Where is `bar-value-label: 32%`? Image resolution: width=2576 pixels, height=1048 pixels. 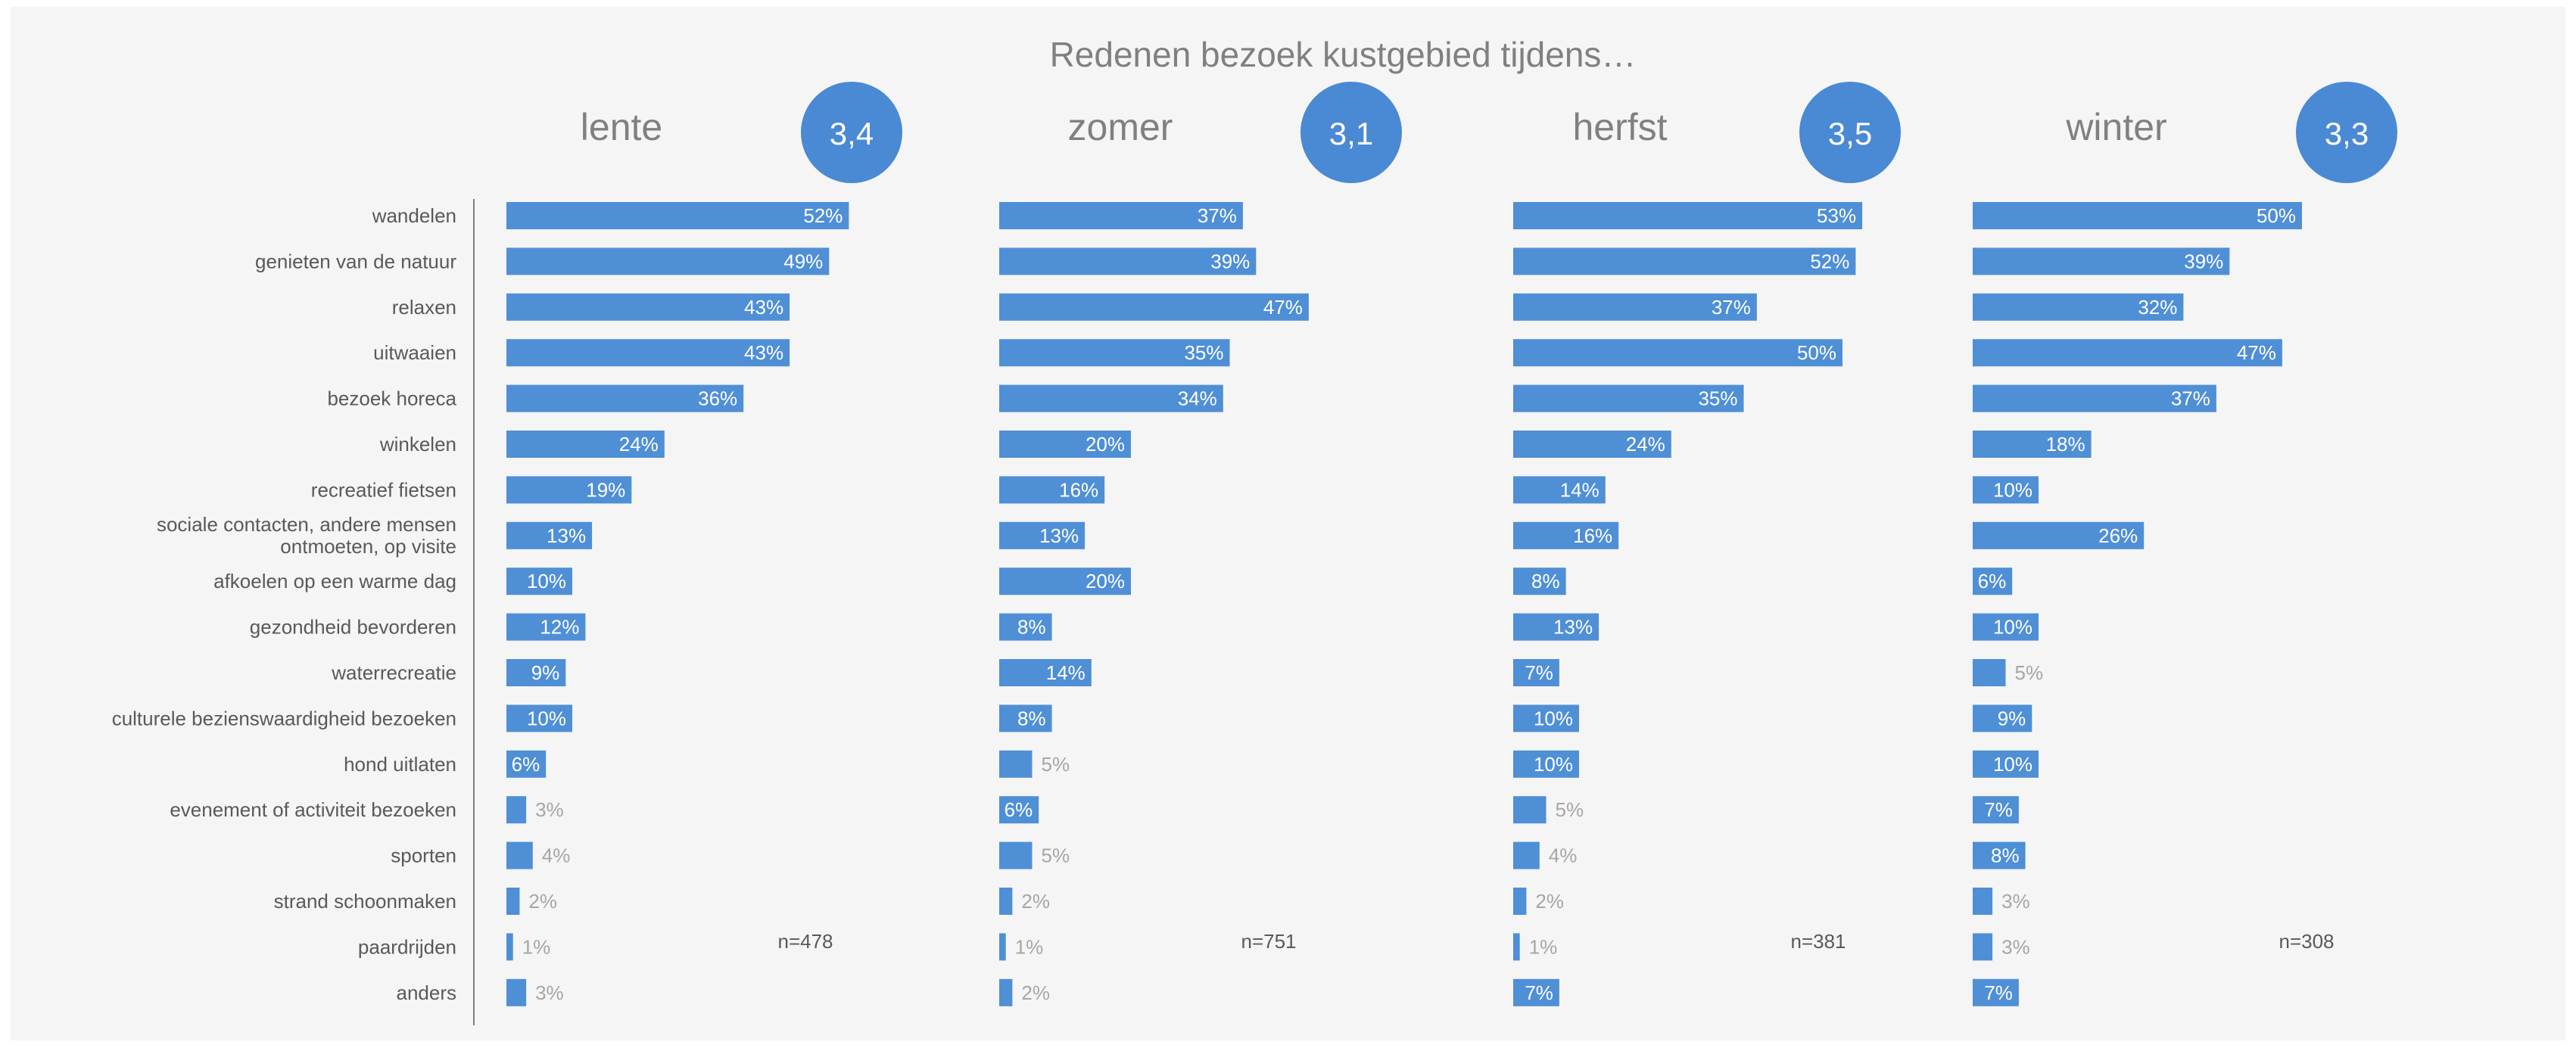
bar-value-label: 32% is located at coordinates (2157, 307).